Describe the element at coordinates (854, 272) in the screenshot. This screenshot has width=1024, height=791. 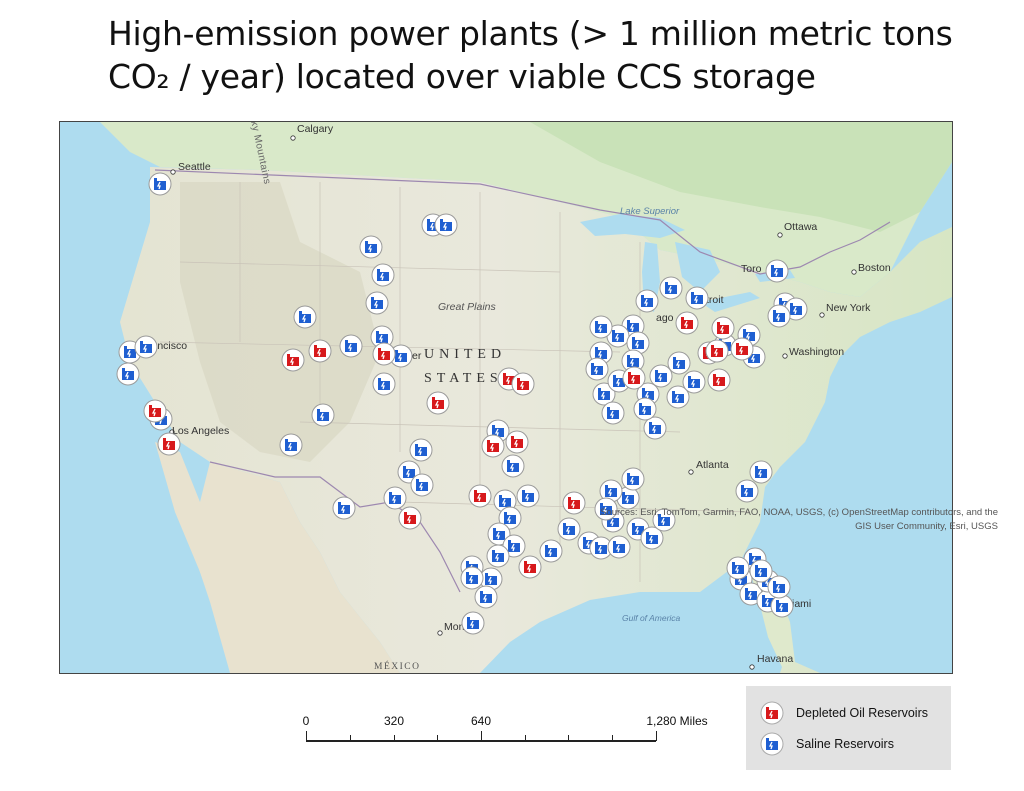
I see `city-dot-boston` at that location.